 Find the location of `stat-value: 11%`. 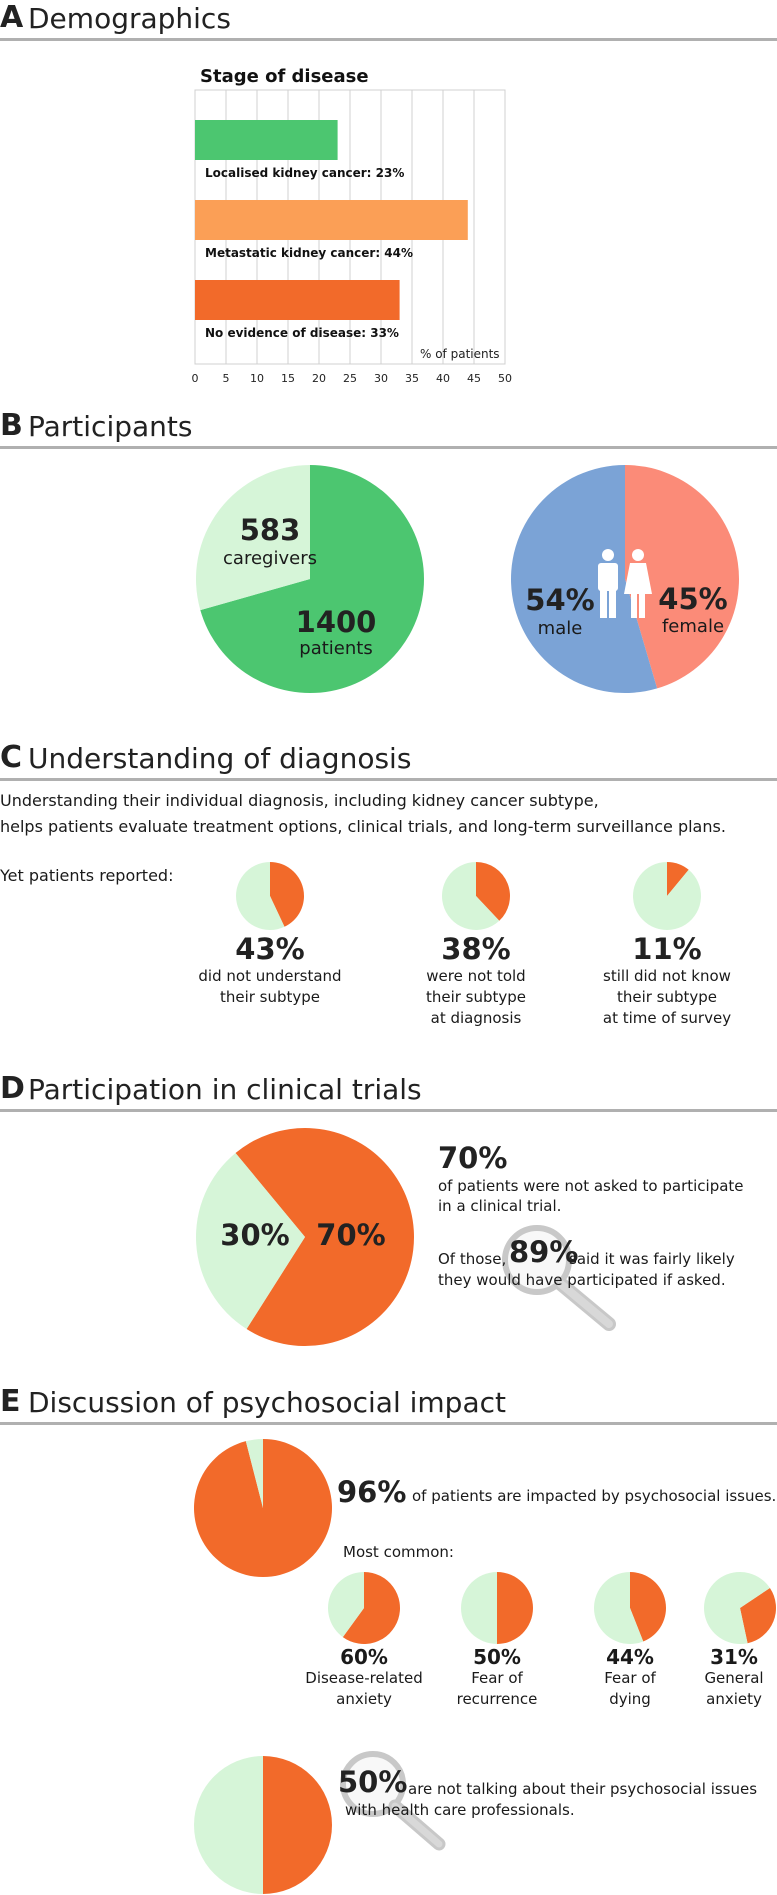

stat-value: 11% is located at coordinates (667, 949).